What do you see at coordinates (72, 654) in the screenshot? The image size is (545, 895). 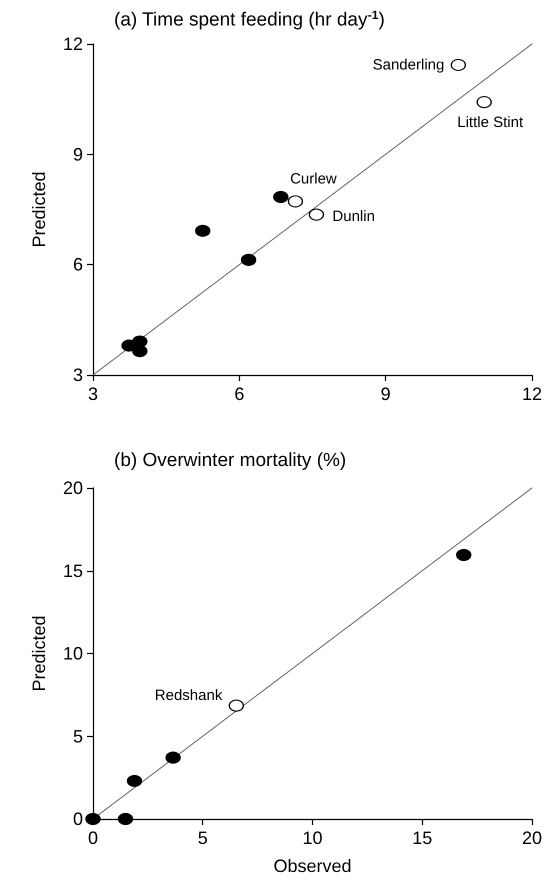 I see `y-tick-label: 10` at bounding box center [72, 654].